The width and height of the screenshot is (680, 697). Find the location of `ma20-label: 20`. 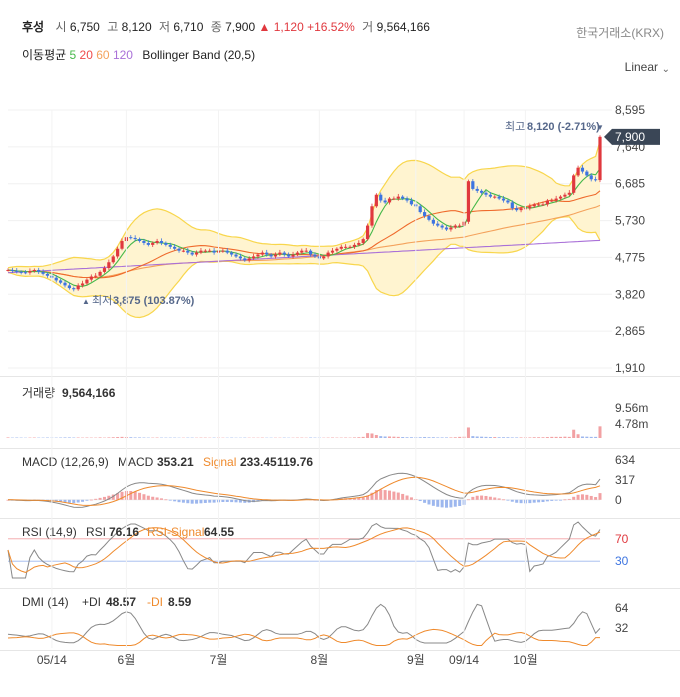

ma20-label: 20 is located at coordinates (86, 55).